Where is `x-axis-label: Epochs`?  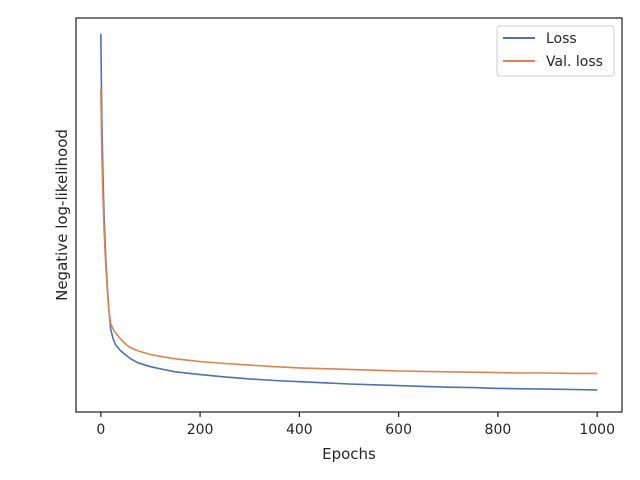
x-axis-label: Epochs is located at coordinates (349, 454).